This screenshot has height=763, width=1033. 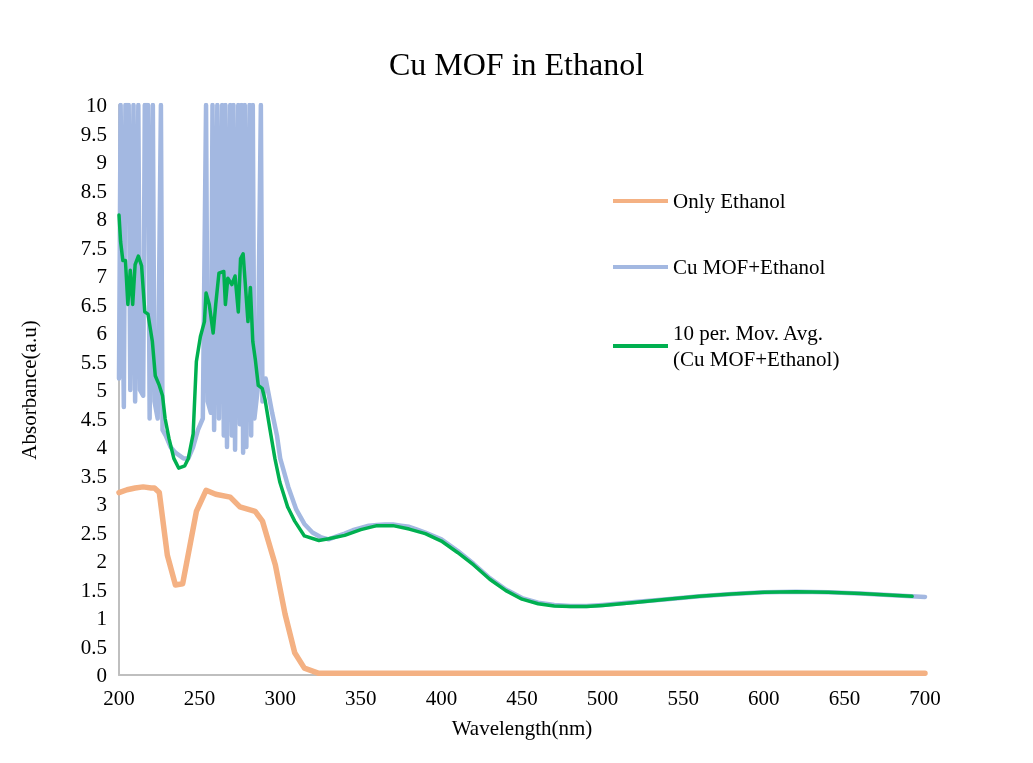 What do you see at coordinates (361, 697) in the screenshot?
I see `x-tick-label: 350` at bounding box center [361, 697].